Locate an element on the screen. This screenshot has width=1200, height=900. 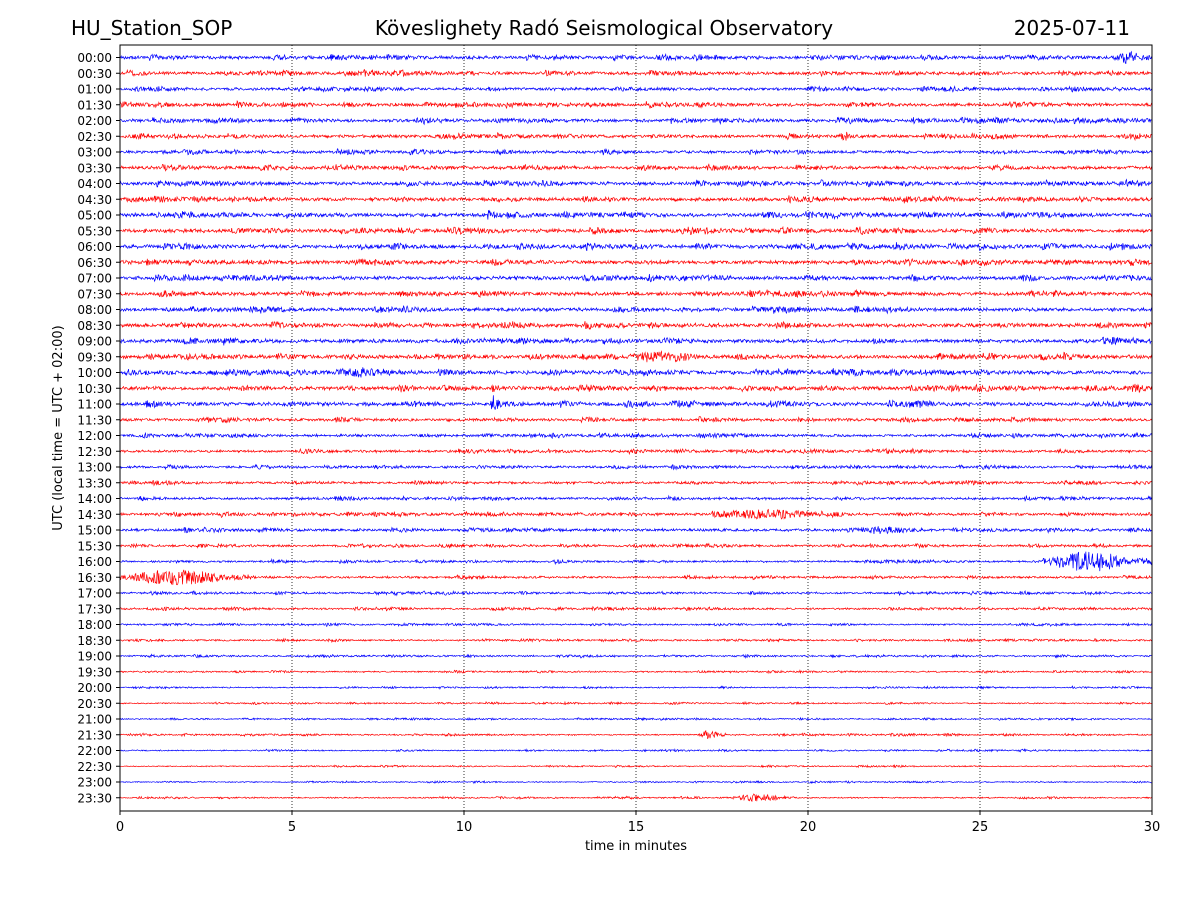
y-tick-label: 03:00 is located at coordinates (94, 153).